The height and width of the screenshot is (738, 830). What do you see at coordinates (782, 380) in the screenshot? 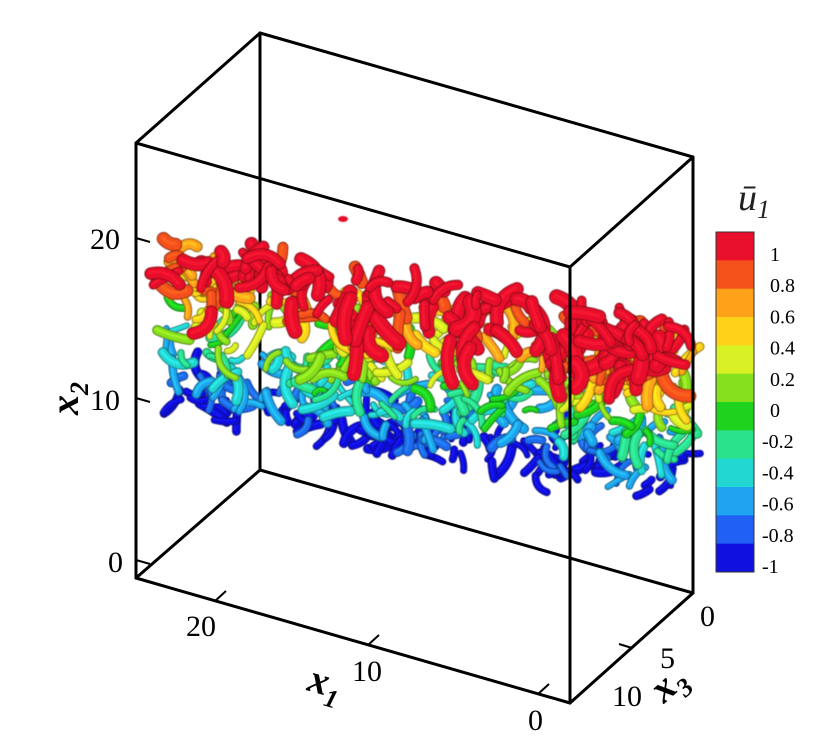
I see `colorbar-label: 0.2` at bounding box center [782, 380].